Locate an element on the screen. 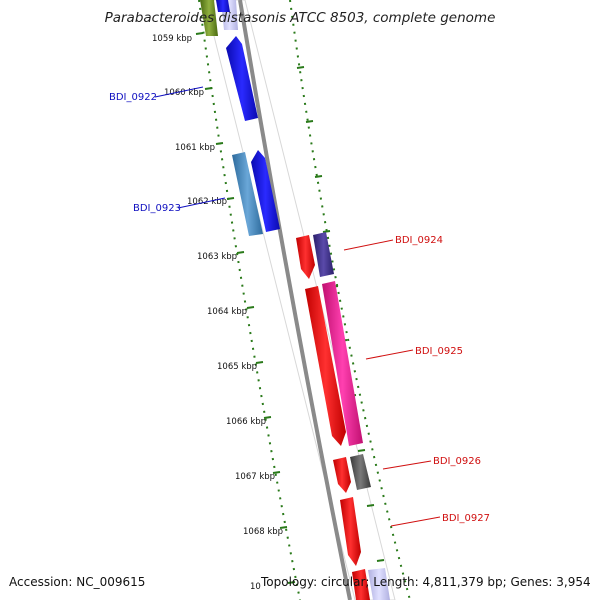 The image size is (600, 600). tick-label-1063: 1063 kbp is located at coordinates (217, 257).